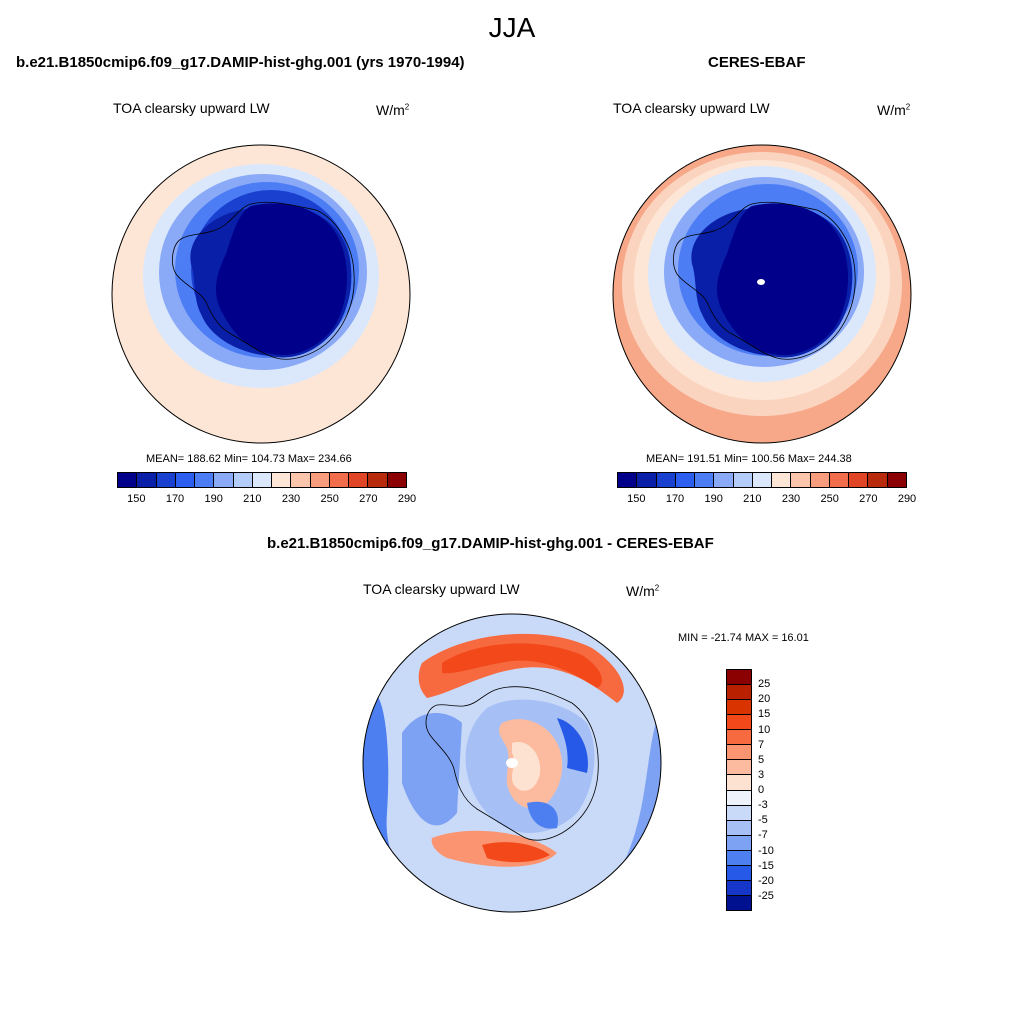 This screenshot has height=1024, width=1024. I want to click on colorbar-tick-label: 25, so click(764, 684).